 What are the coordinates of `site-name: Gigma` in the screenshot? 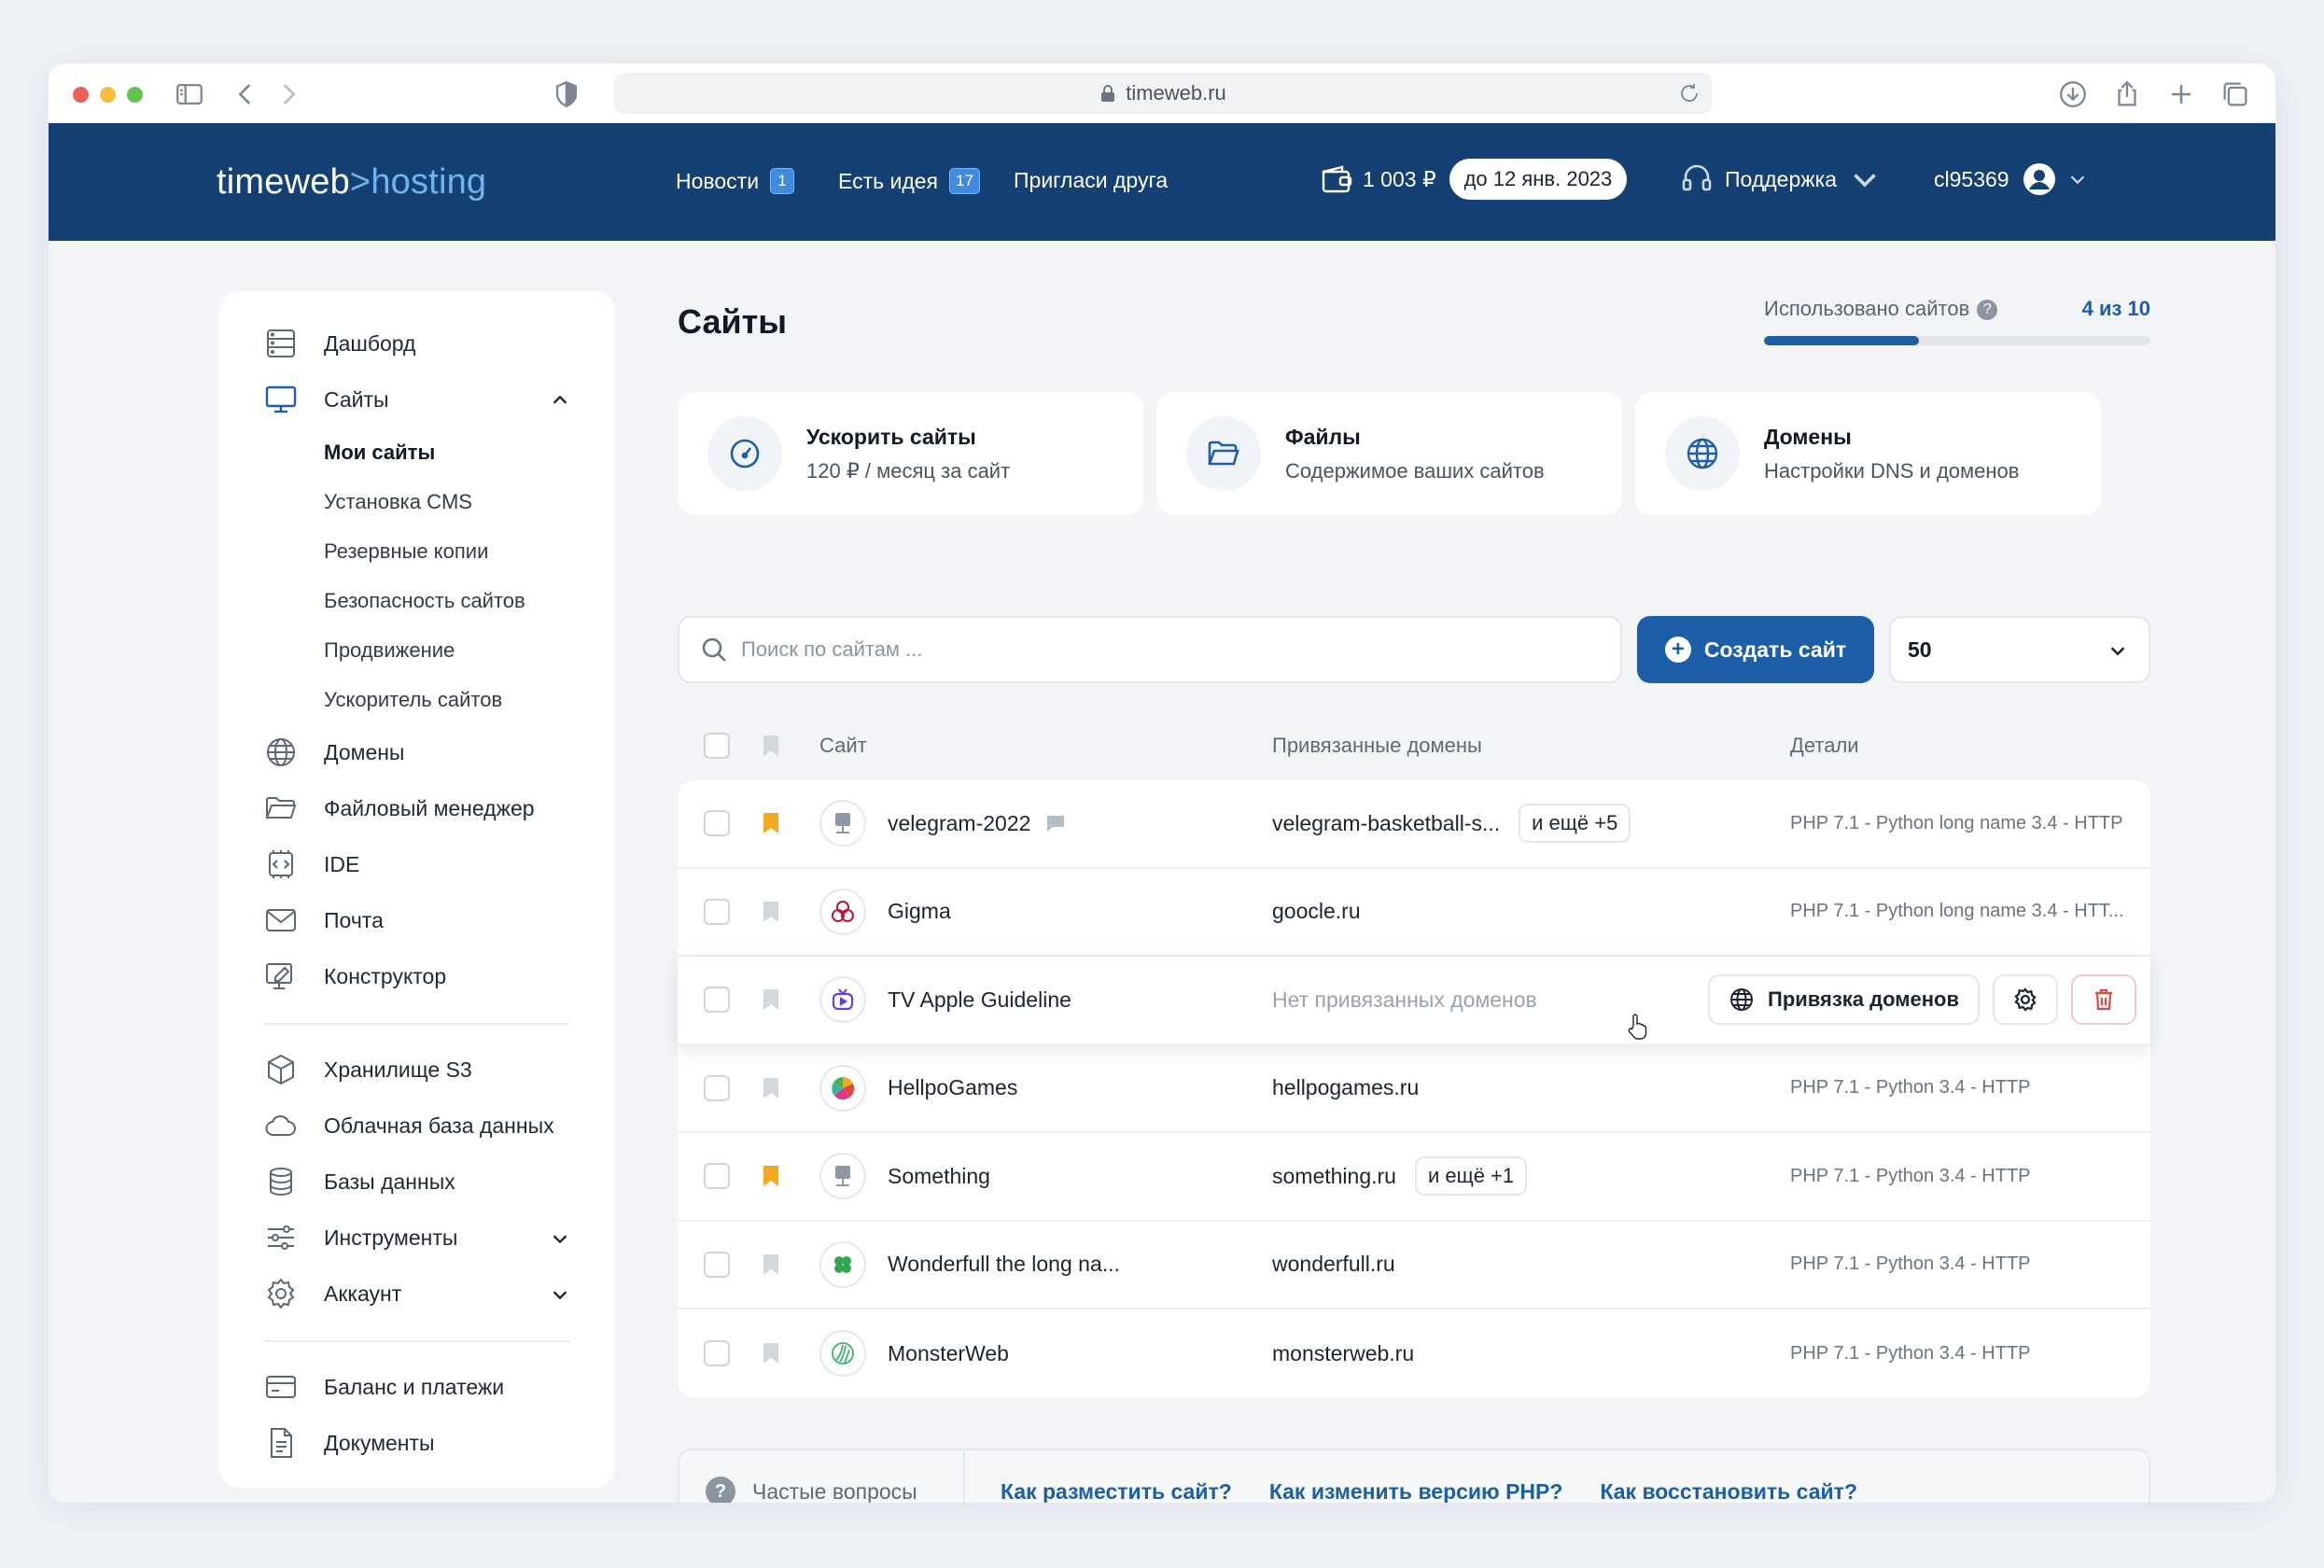 It's located at (919, 911).